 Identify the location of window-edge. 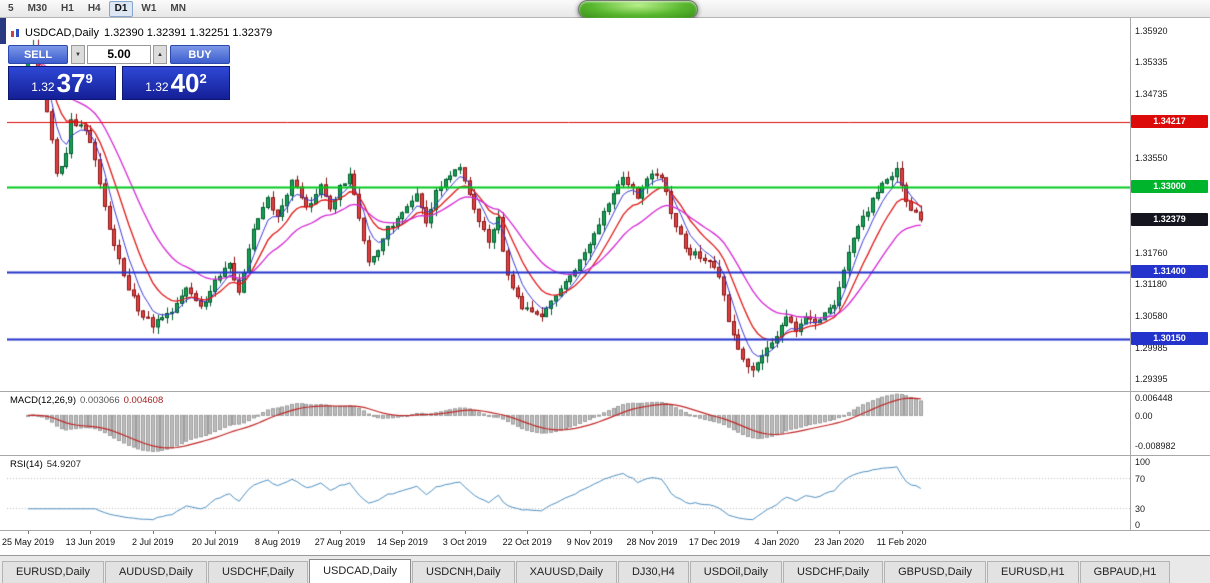
(3, 31).